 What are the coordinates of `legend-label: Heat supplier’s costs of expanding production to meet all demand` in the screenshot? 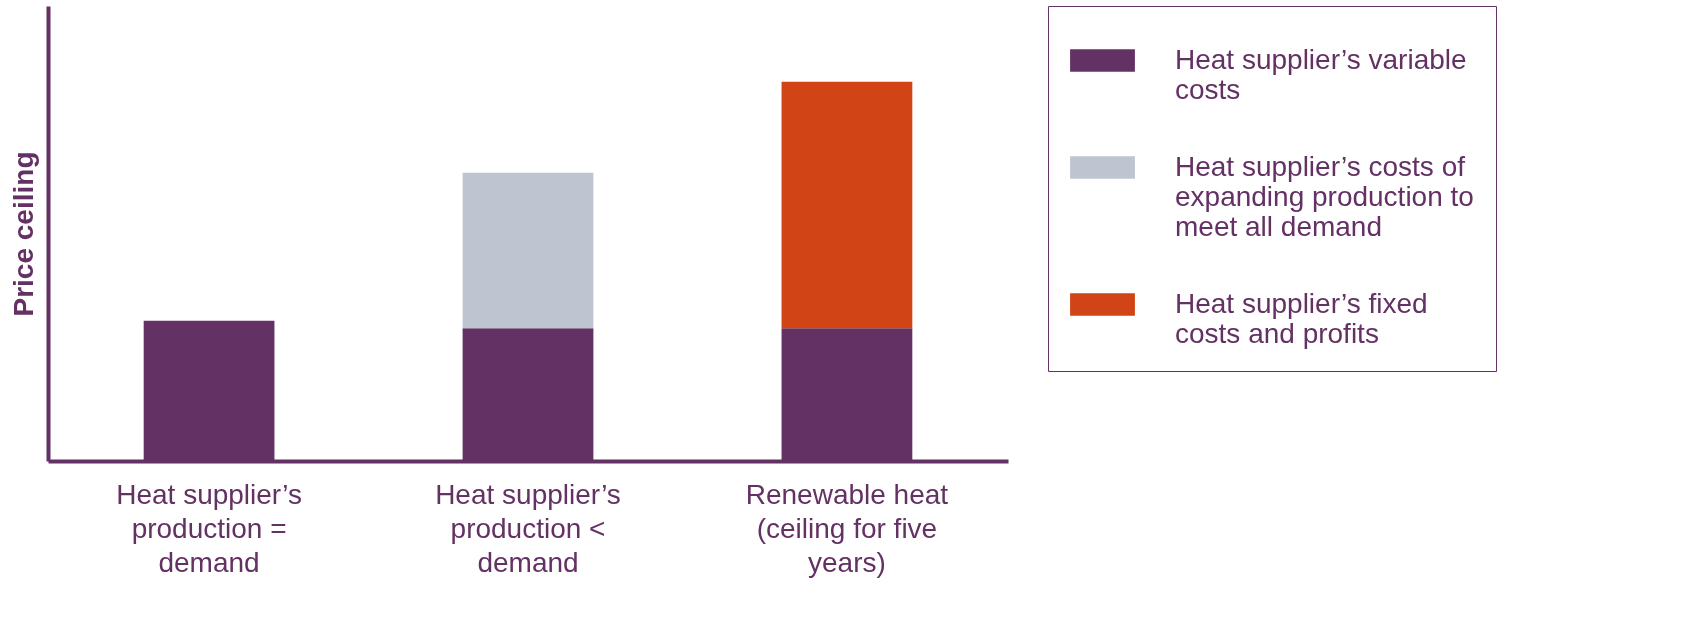 It's located at (1324, 196).